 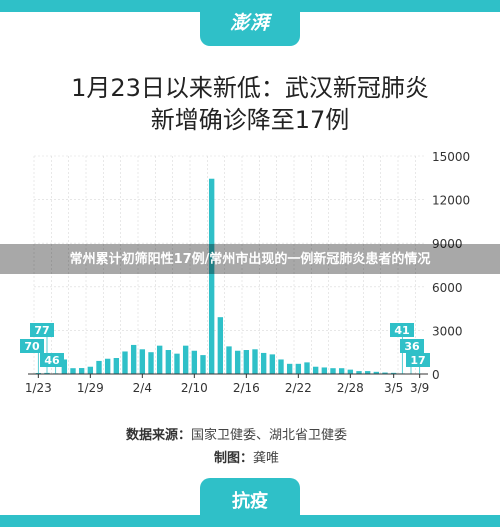 What do you see at coordinates (250, 88) in the screenshot?
I see `chart-title-line-1: 1月23日以来新低：武汉新冠肺炎` at bounding box center [250, 88].